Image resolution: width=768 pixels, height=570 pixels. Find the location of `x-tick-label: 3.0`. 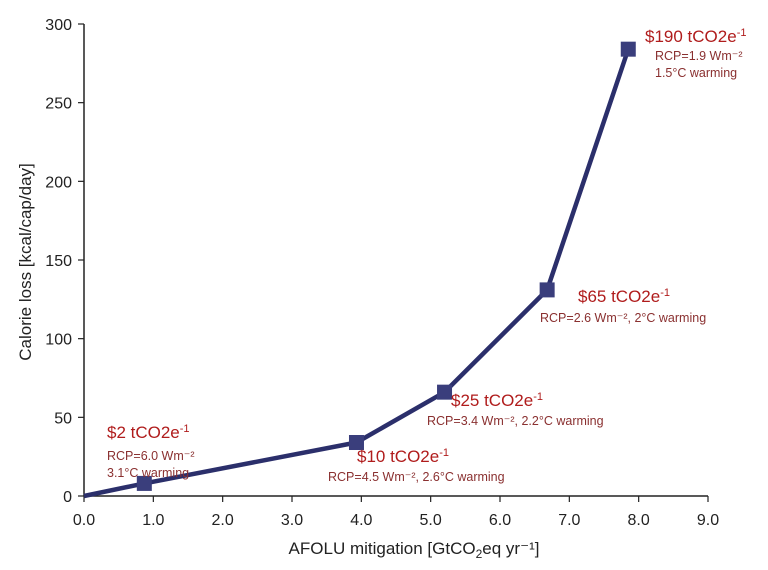

x-tick-label: 3.0 is located at coordinates (292, 520).